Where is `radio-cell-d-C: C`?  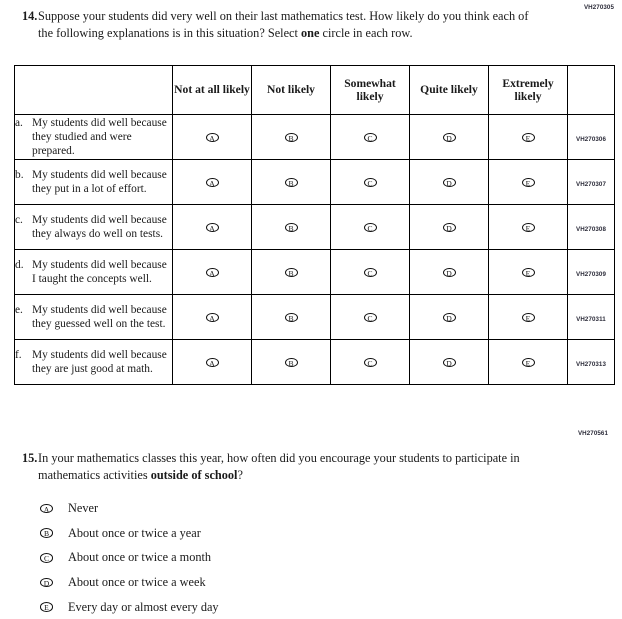 radio-cell-d-C: C is located at coordinates (370, 272).